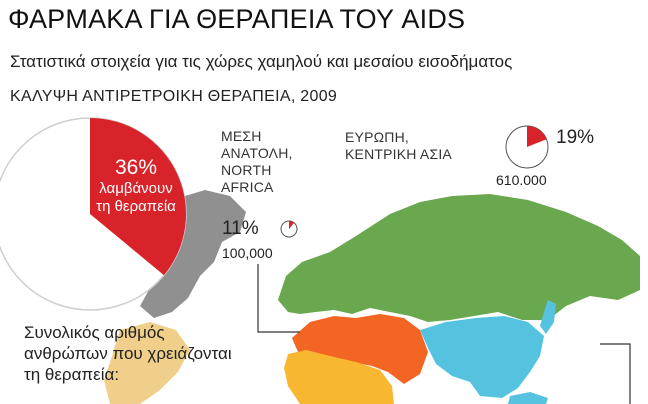 The image size is (648, 404). I want to click on main-pie-line2: τη θεραπεία, so click(136, 206).